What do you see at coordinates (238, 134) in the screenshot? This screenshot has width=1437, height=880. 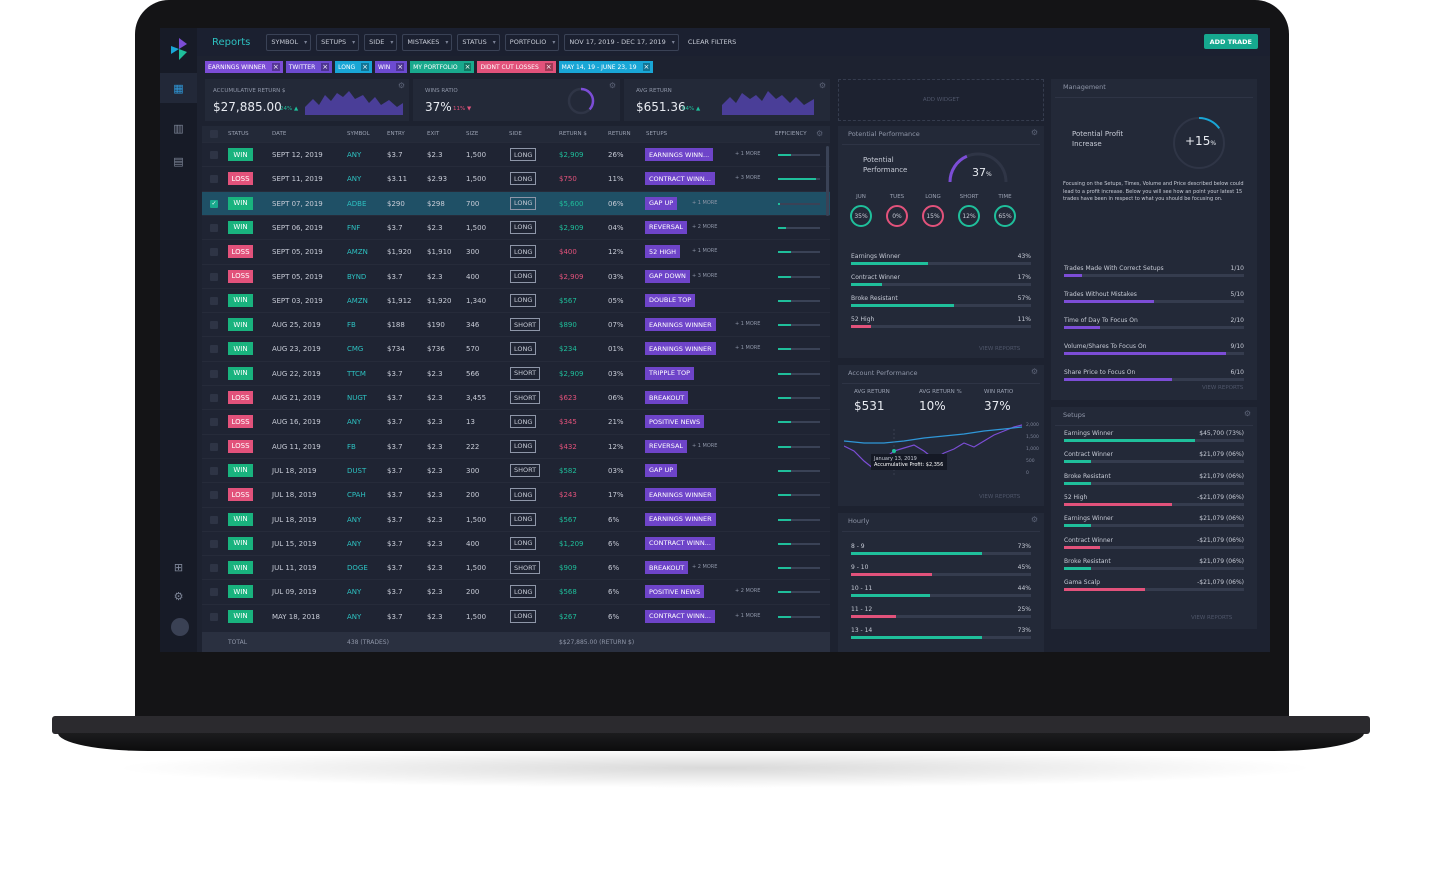 I see `column-header: STATUS` at bounding box center [238, 134].